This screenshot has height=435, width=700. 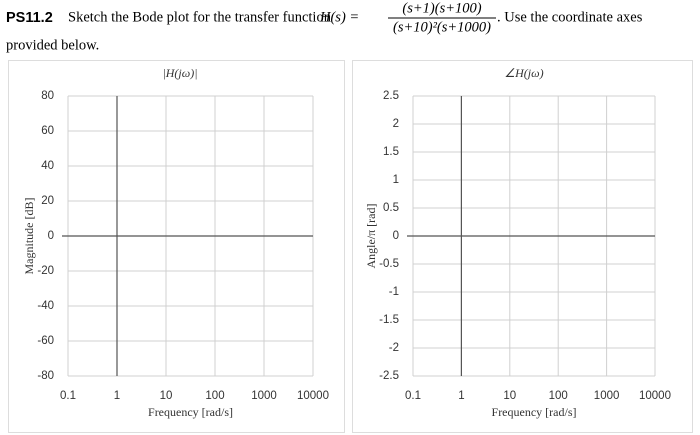 I want to click on y-tick-label: 2.5, so click(x=391, y=96).